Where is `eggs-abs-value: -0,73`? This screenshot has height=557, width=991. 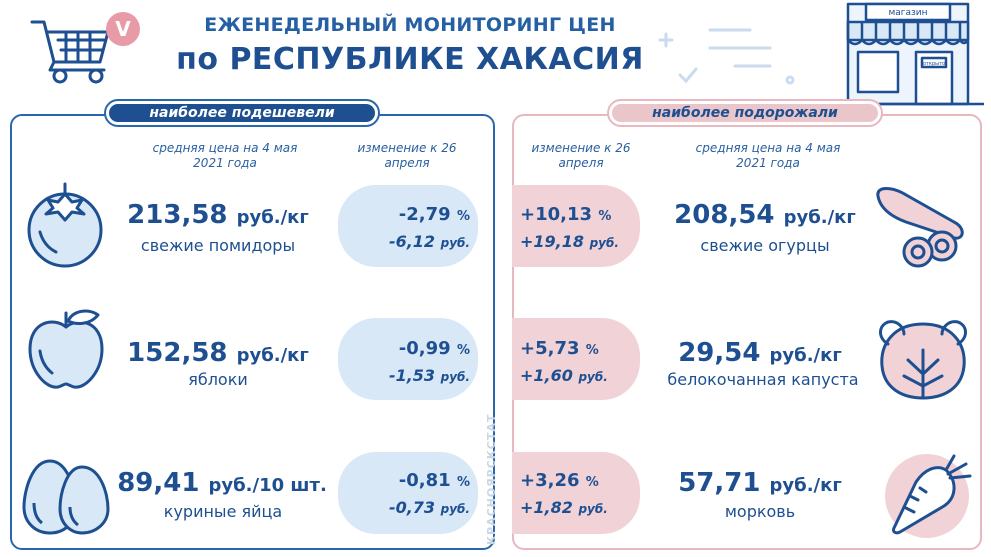
eggs-abs-value: -0,73 is located at coordinates (412, 507).